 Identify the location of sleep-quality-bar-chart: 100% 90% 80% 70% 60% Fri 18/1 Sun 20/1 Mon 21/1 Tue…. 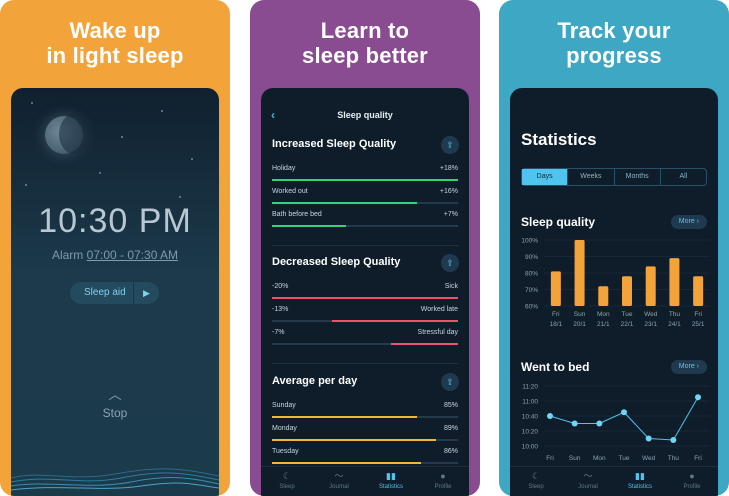
(615, 283).